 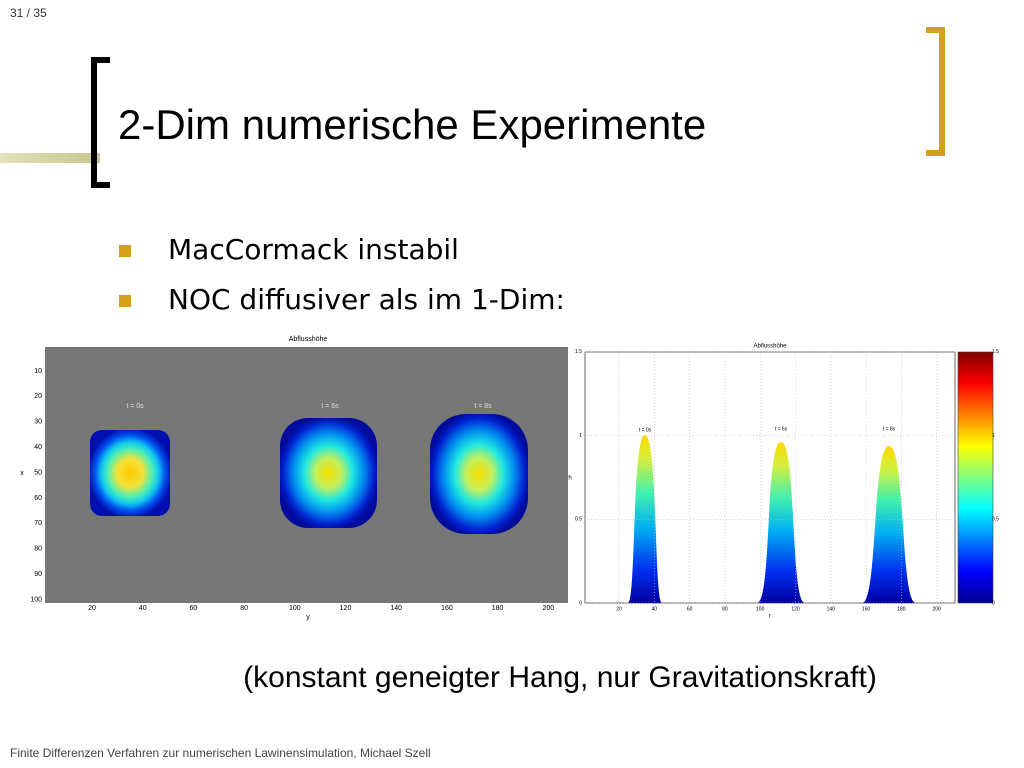 What do you see at coordinates (38, 422) in the screenshot?
I see `y-tick-label: 30` at bounding box center [38, 422].